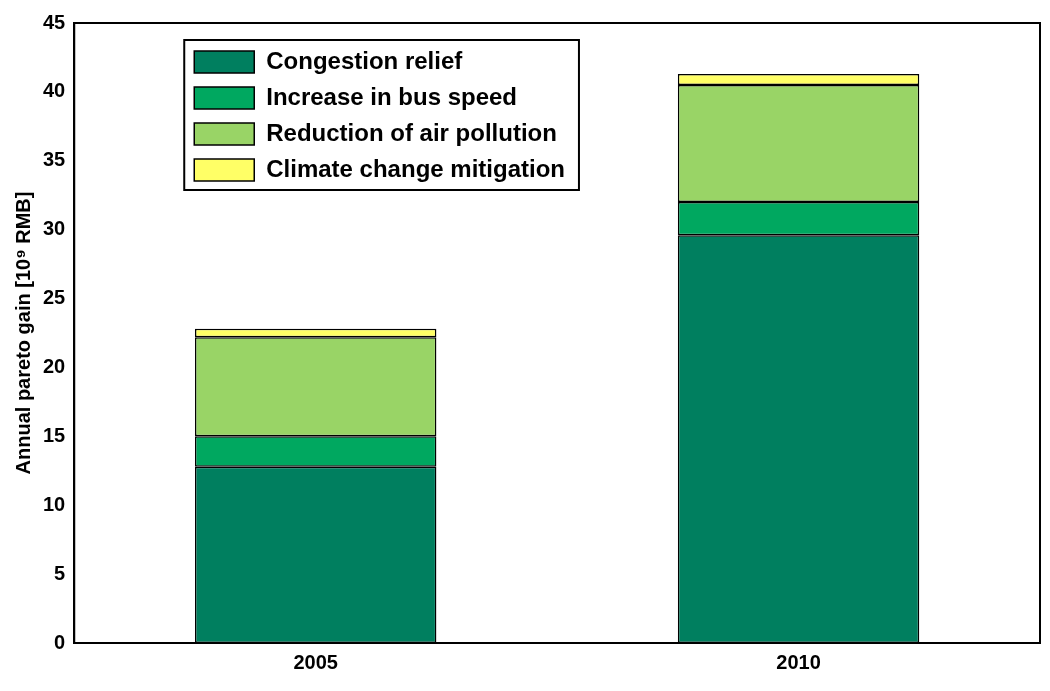 The image size is (1050, 691). I want to click on legend-label: Reduction of air pollution, so click(411, 132).